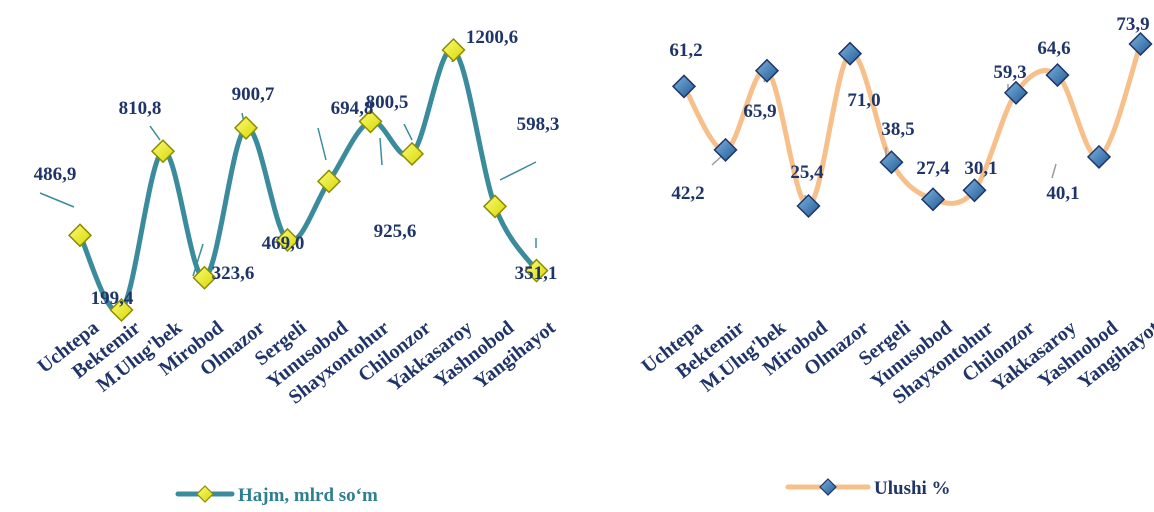  Describe the element at coordinates (933, 168) in the screenshot. I see `data-label-yunusobod: 27,4` at that location.